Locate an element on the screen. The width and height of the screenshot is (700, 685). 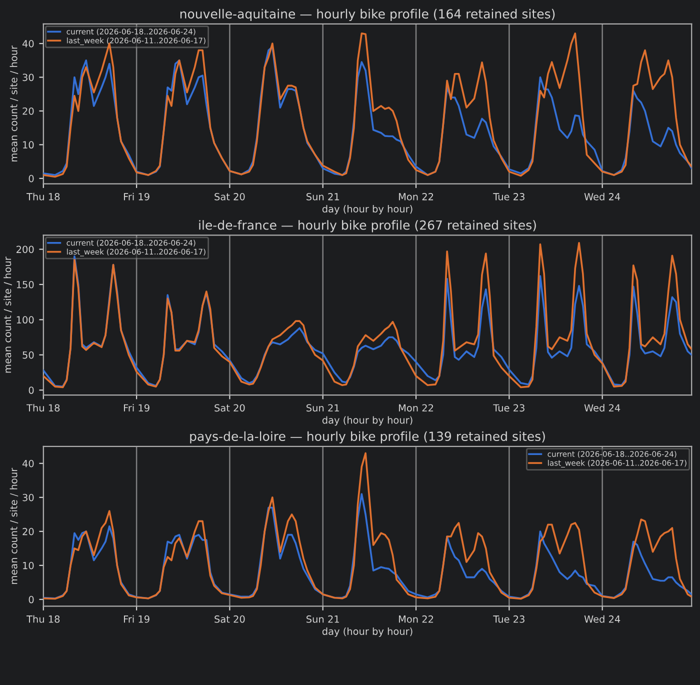
y-tick-label: 150 is located at coordinates (25, 284).